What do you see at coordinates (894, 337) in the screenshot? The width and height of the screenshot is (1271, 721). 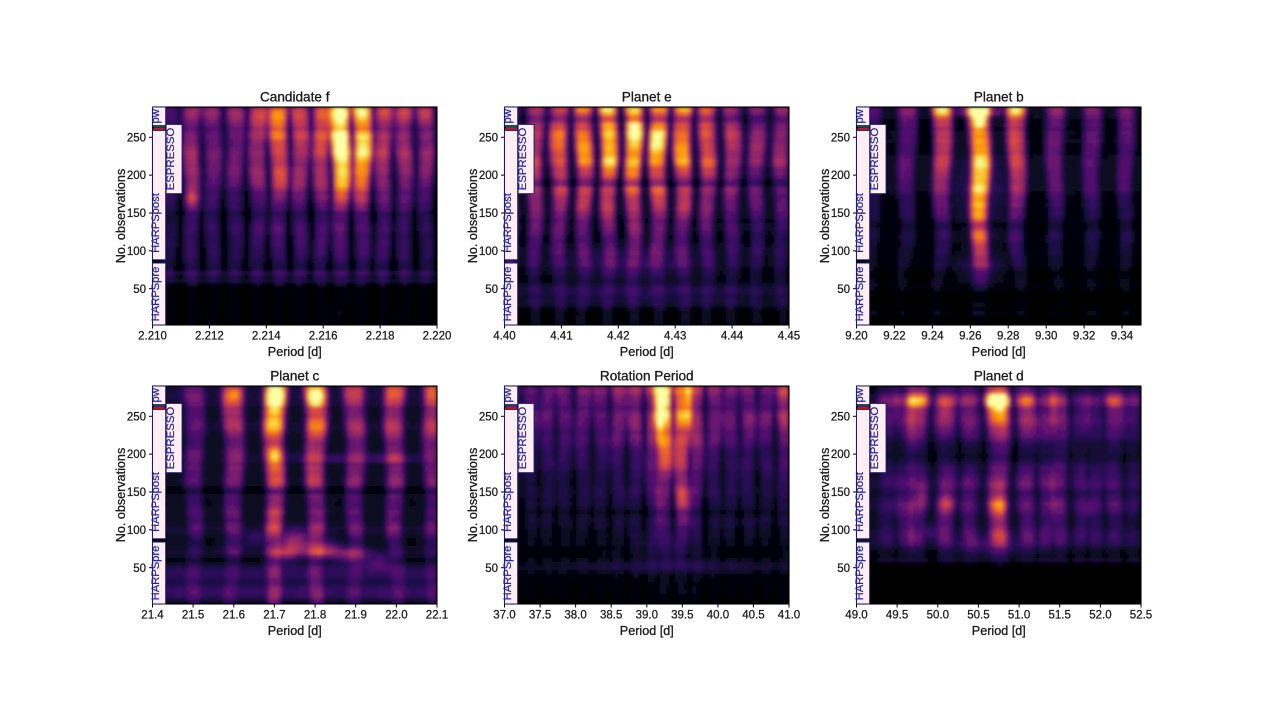 I see `svg-text: 9.22` at bounding box center [894, 337].